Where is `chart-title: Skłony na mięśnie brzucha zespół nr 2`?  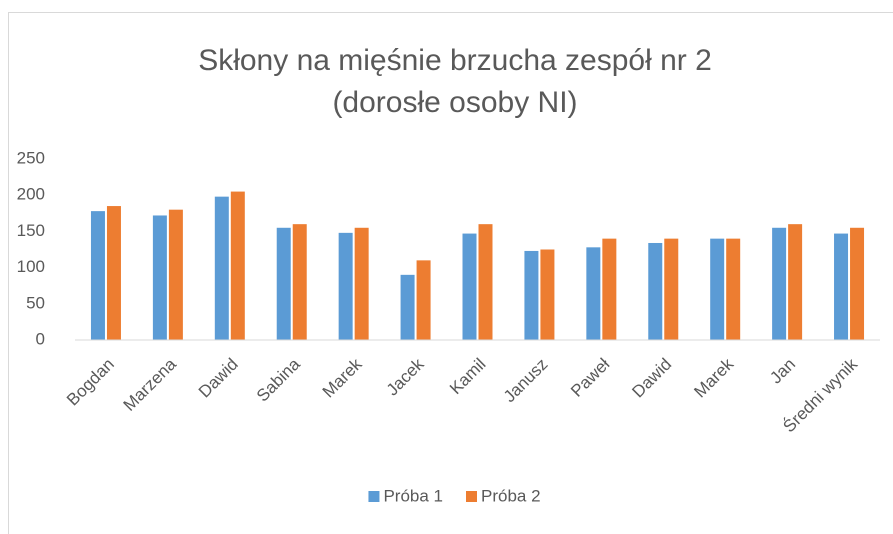 chart-title: Skłony na mięśnie brzucha zespół nr 2 is located at coordinates (455, 60).